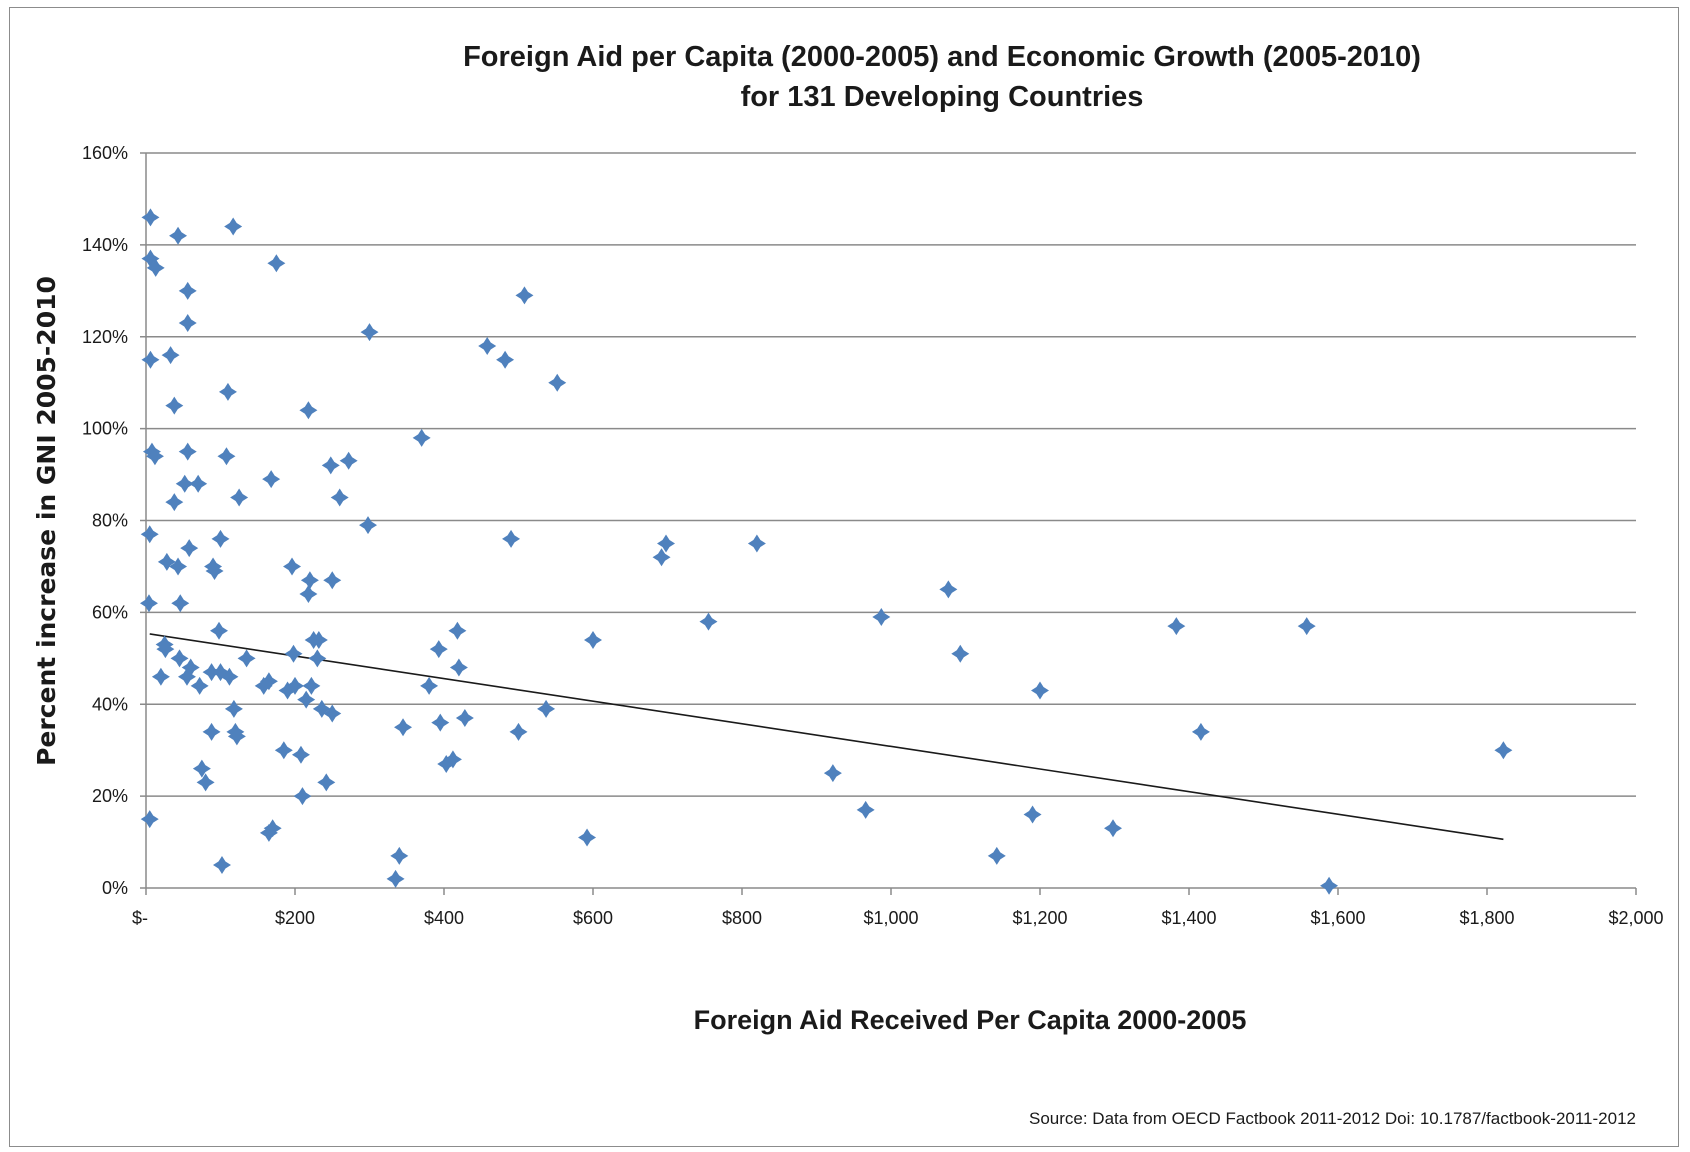  I want to click on y-tick-labels: 0% 20% 40% 60% 80% 100% 120% 140% 160%, so click(105, 520).